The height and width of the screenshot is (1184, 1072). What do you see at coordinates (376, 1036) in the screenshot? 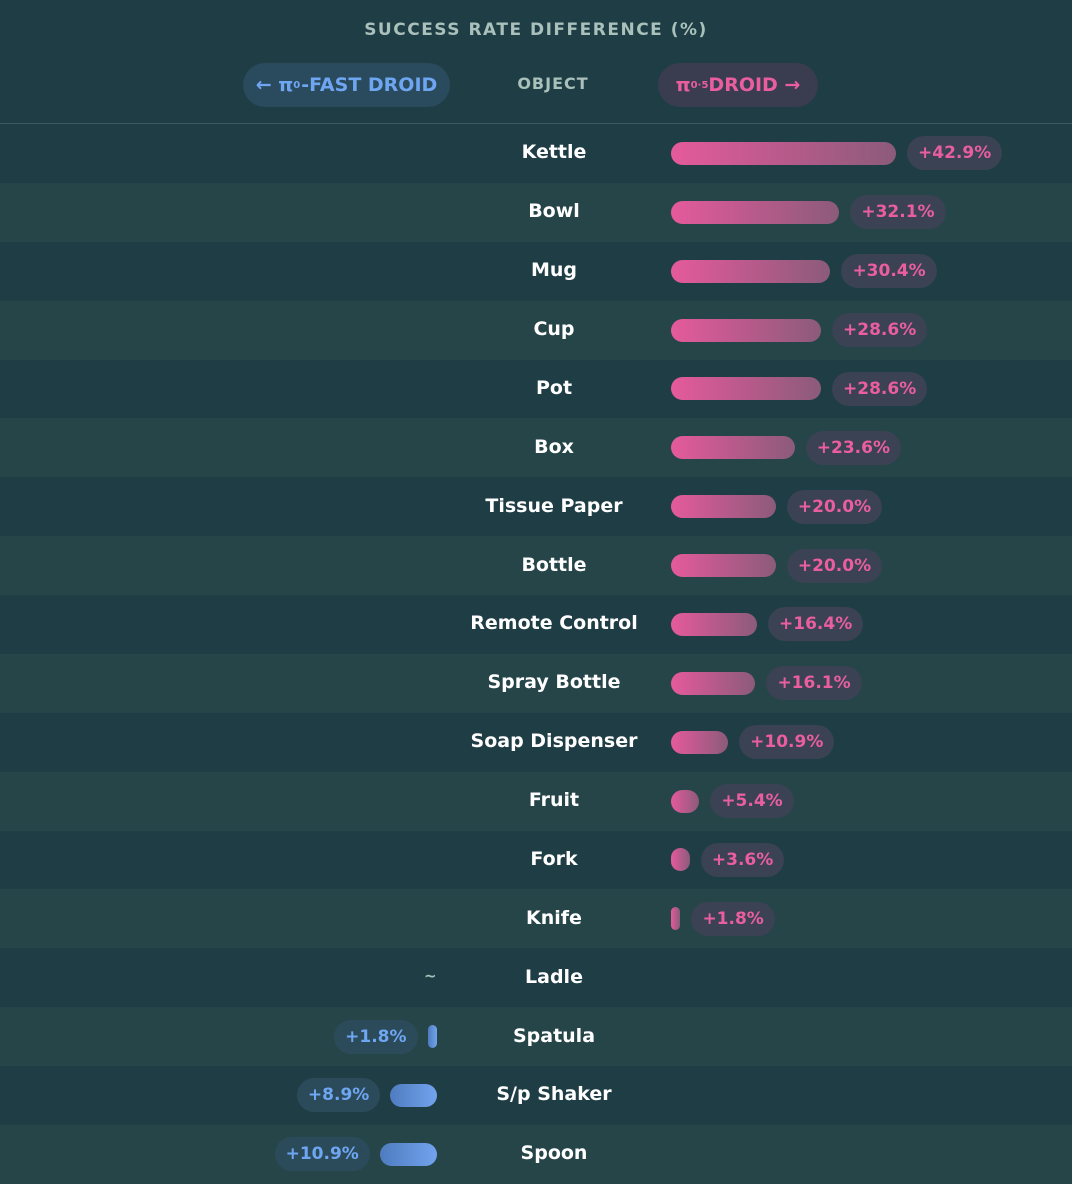
I see `value-label-pi0-fast-droid: +1.8%` at bounding box center [376, 1036].